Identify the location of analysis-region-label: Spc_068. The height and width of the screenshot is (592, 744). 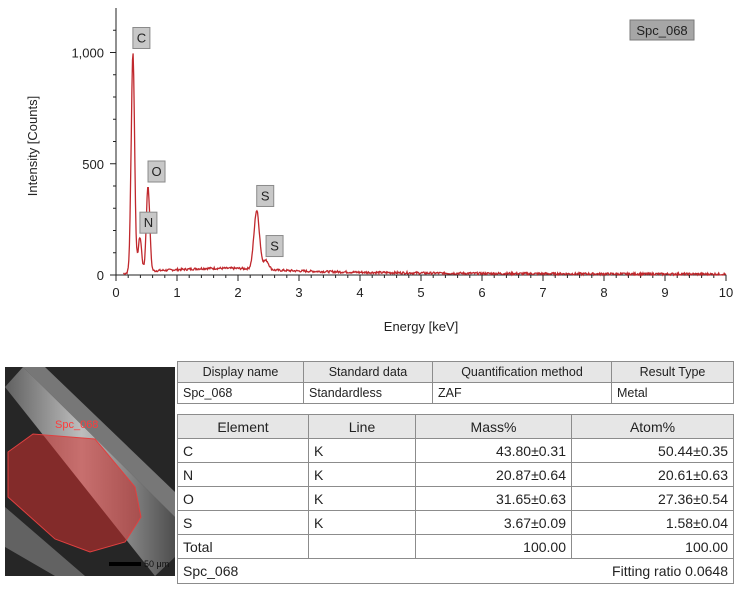
(76, 425).